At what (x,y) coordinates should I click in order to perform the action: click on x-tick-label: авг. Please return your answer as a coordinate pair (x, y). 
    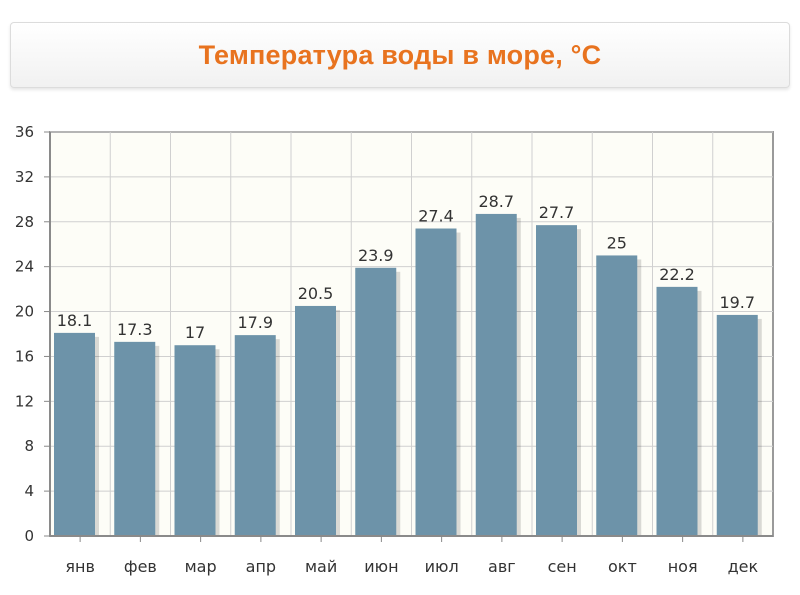
    Looking at the image, I should click on (502, 566).